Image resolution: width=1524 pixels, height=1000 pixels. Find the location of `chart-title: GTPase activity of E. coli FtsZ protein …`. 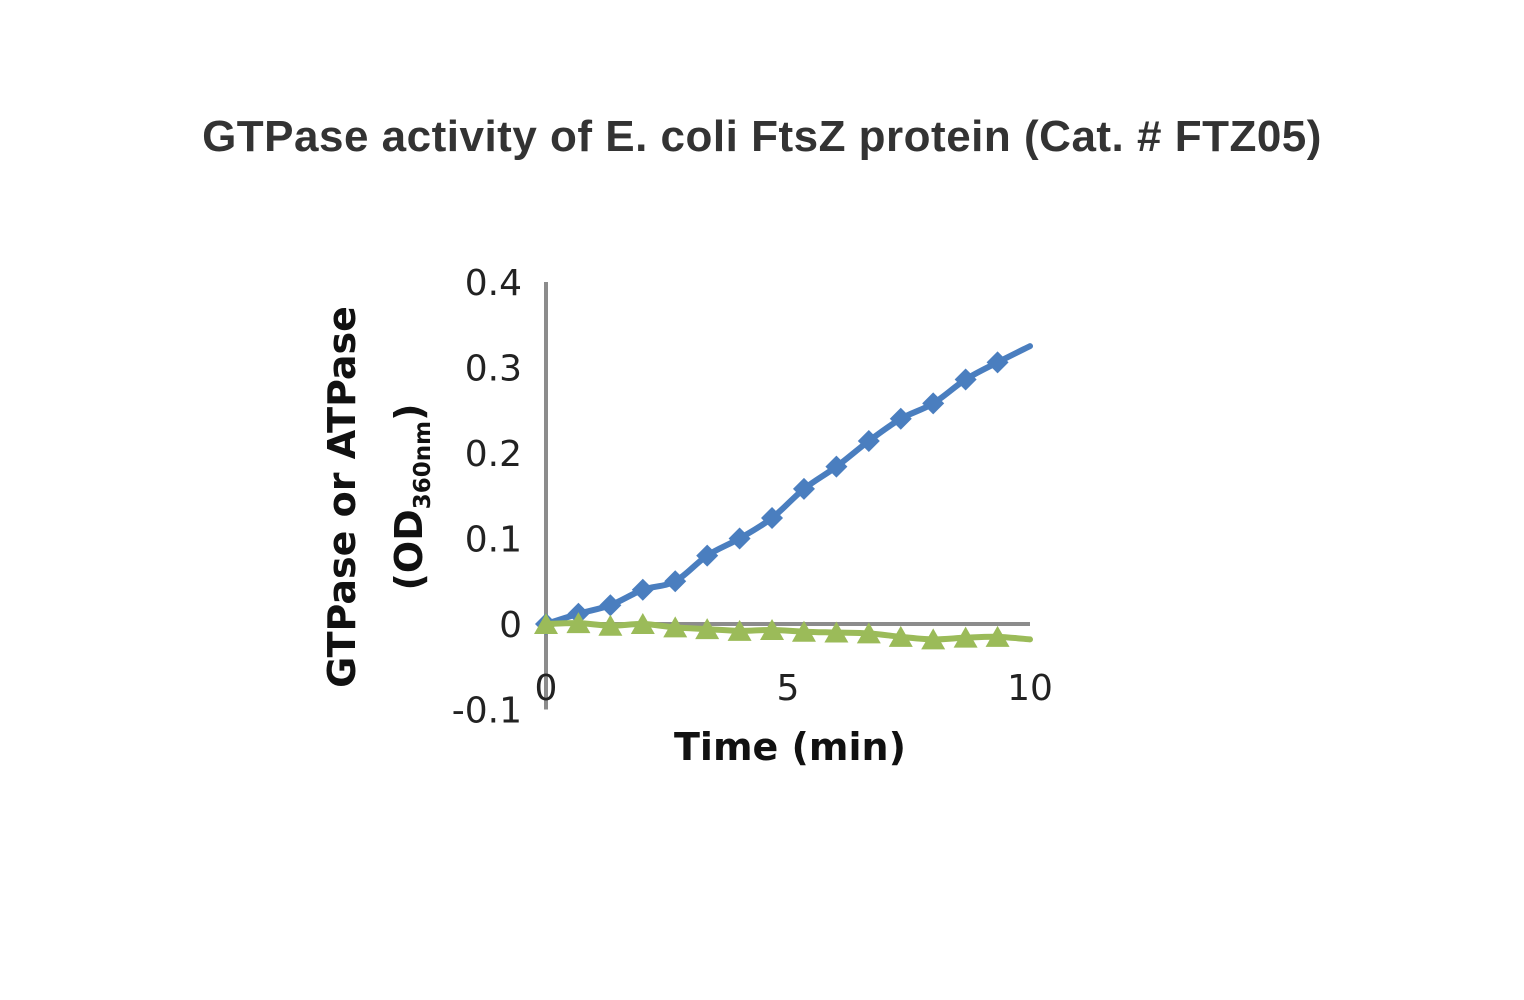

chart-title: GTPase activity of E. coli FtsZ protein … is located at coordinates (762, 136).